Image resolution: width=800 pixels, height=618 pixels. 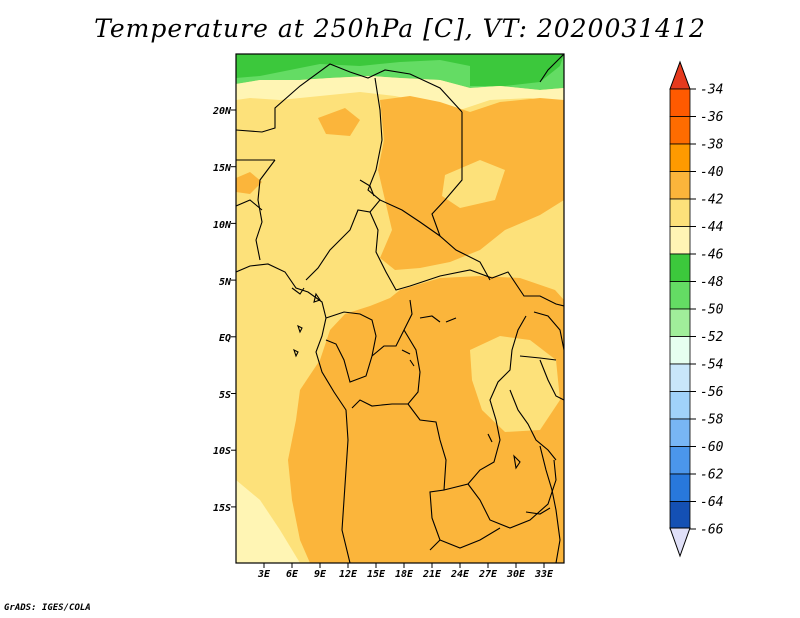 I want to click on lon-tick-label: 33E, so click(x=544, y=574).